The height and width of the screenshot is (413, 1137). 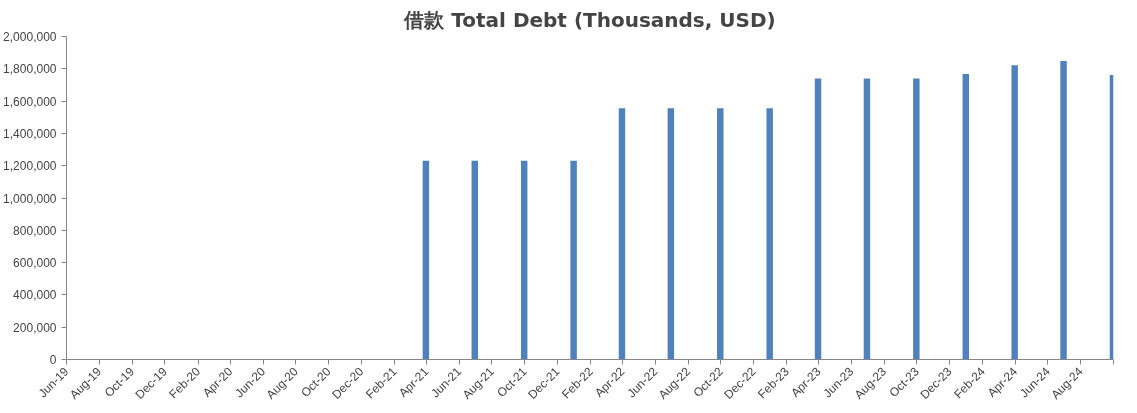 What do you see at coordinates (53, 360) in the screenshot?
I see `y-tick-label: 0` at bounding box center [53, 360].